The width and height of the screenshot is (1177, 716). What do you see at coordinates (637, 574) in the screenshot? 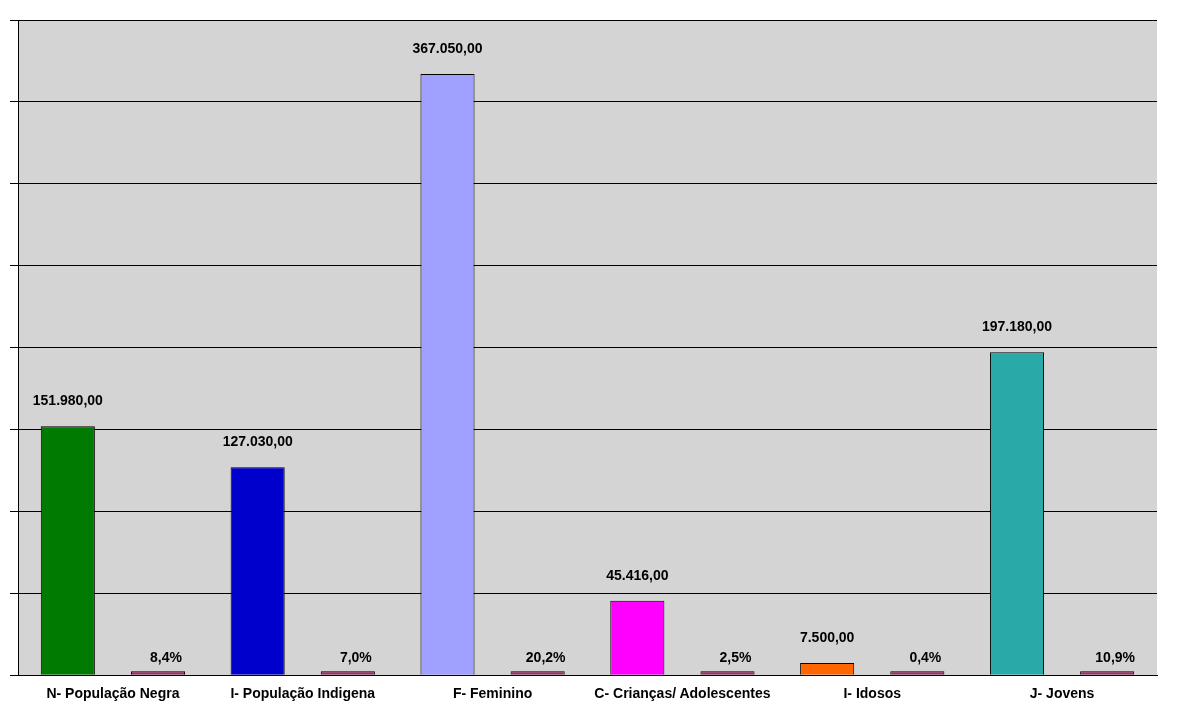
I see `data-label: 45.416,00` at bounding box center [637, 574].